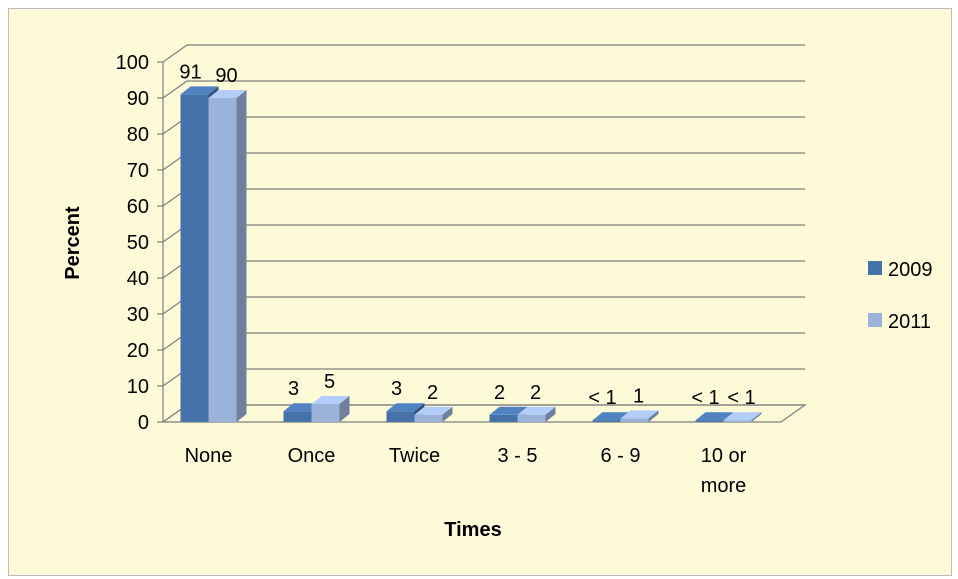 This screenshot has width=958, height=579. What do you see at coordinates (466, 471) in the screenshot?
I see `category-labels: None Once Twice 3 - 5 6 - 9 10 or more` at bounding box center [466, 471].